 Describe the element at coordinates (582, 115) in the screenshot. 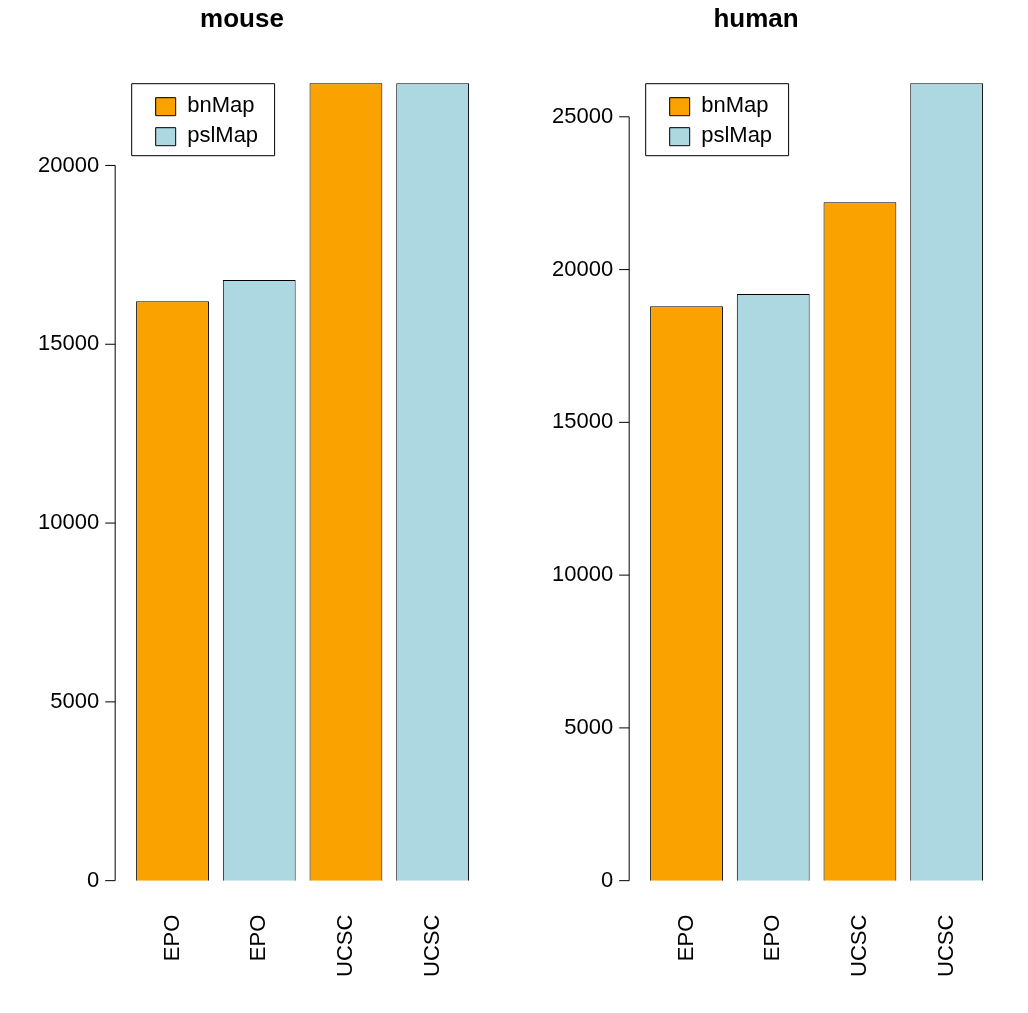

I see `y-tick-label: 25000` at that location.